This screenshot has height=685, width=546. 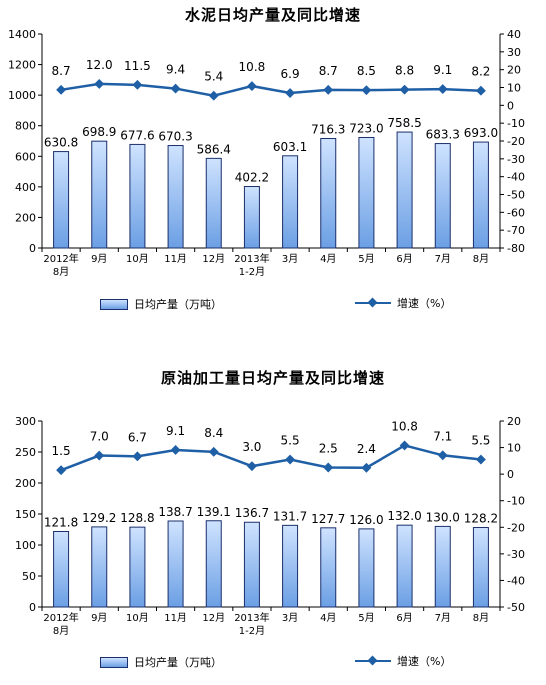 What do you see at coordinates (290, 516) in the screenshot?
I see `bar-value-label: 131.7` at bounding box center [290, 516].